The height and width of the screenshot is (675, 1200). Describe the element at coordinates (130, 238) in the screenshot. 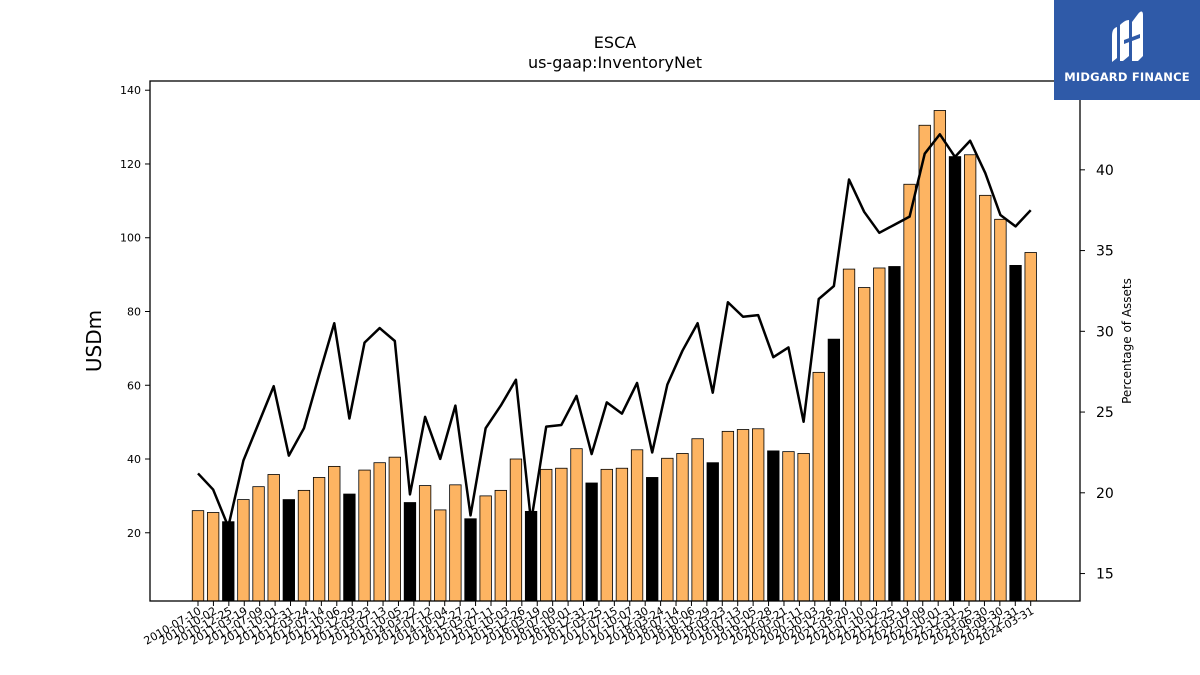

I see `y-tick-label: 100` at that location.